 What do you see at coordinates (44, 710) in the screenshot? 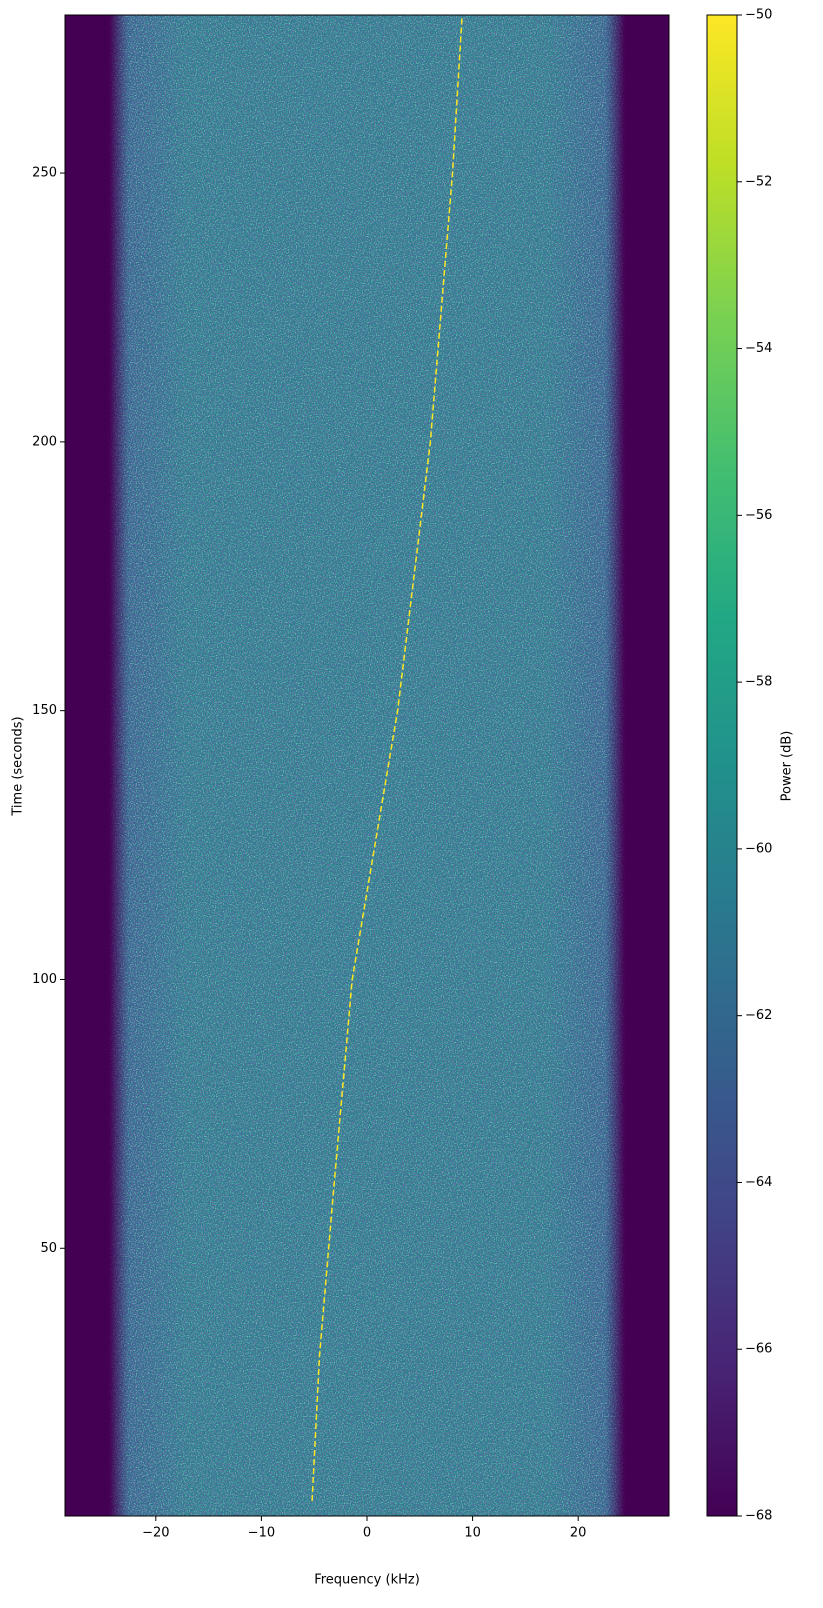
I see `y-tick-label: 150` at bounding box center [44, 710].